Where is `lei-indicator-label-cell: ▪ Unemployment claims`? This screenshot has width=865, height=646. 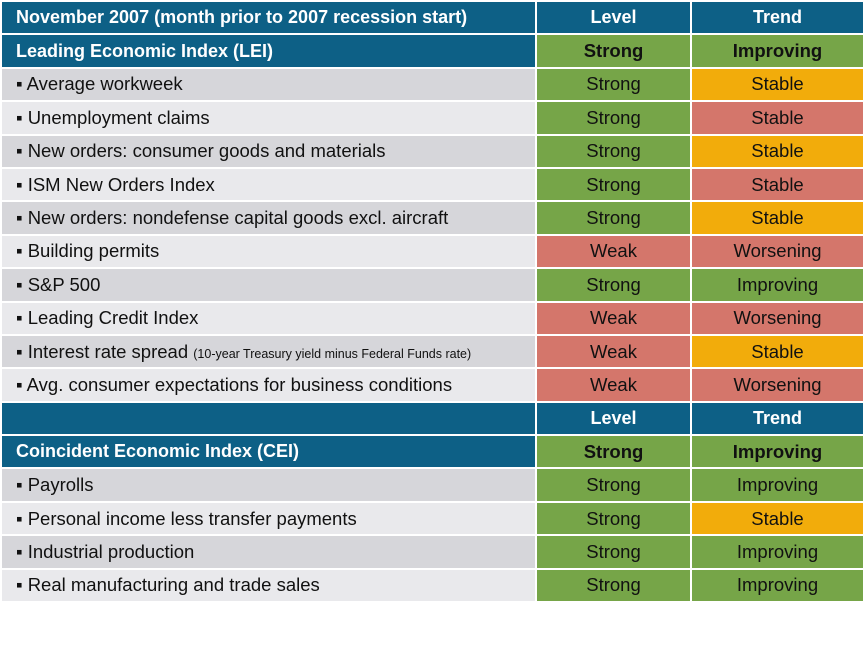
lei-indicator-label-cell: ▪ Unemployment claims is located at coordinates (268, 118).